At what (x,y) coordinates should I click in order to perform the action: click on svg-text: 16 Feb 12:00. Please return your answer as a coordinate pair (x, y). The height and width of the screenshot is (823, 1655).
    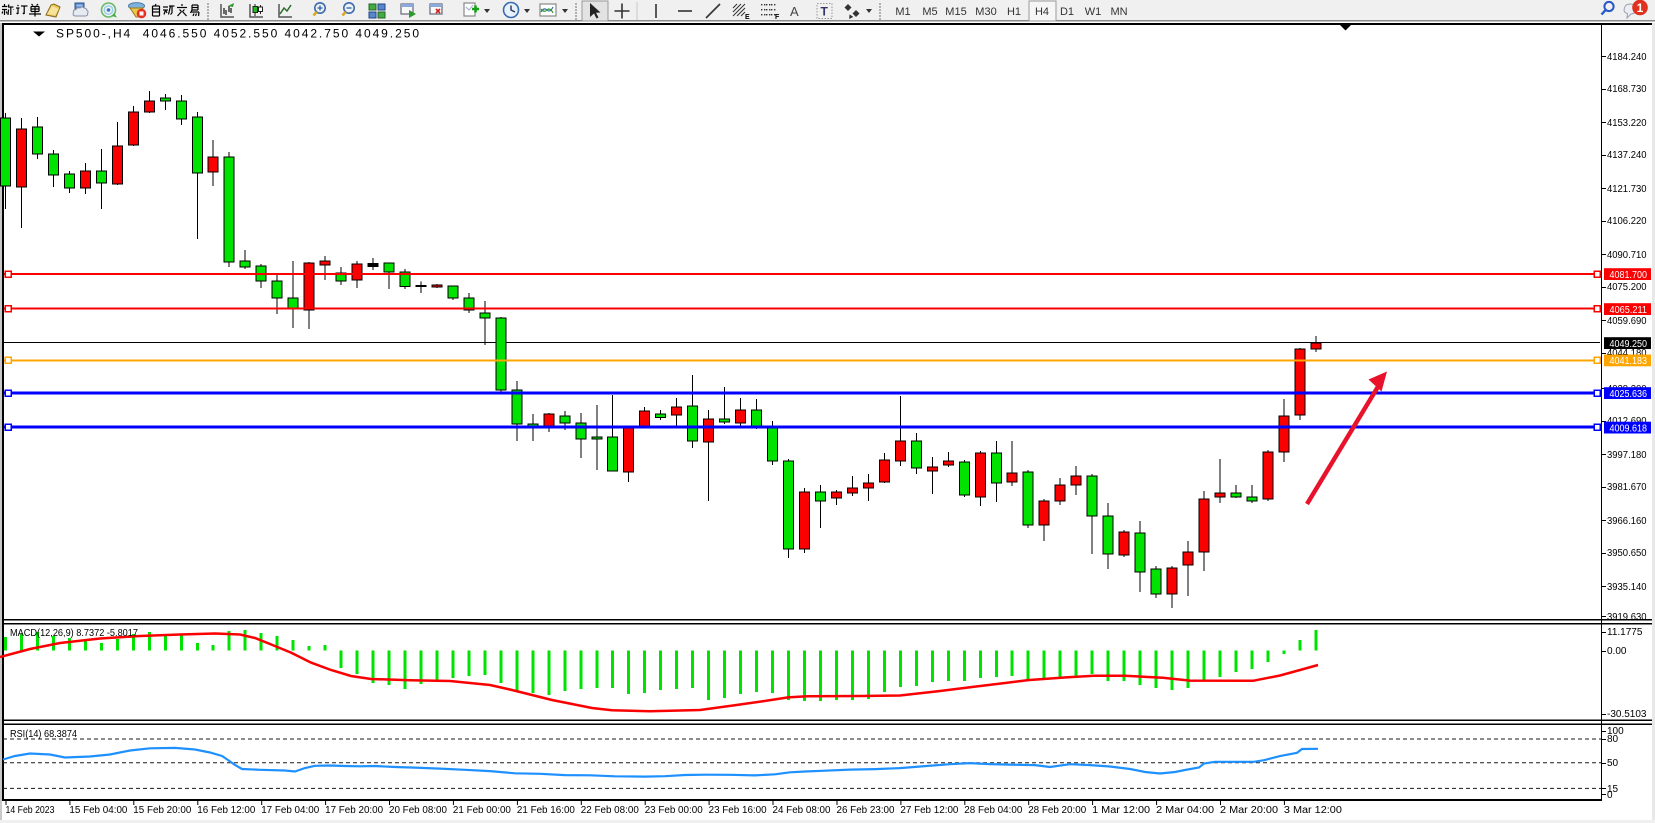
    Looking at the image, I should click on (226, 810).